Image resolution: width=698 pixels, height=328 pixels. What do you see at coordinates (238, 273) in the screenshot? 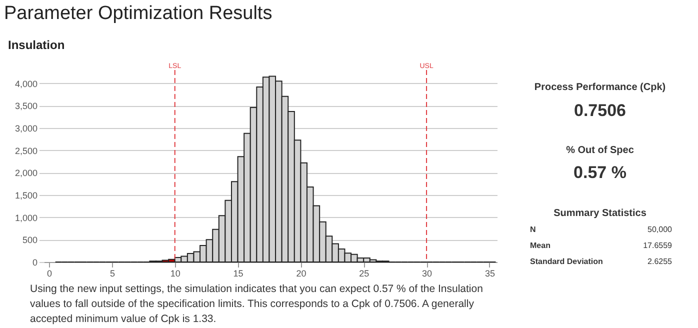
I see `x-tick-label: 15` at bounding box center [238, 273].